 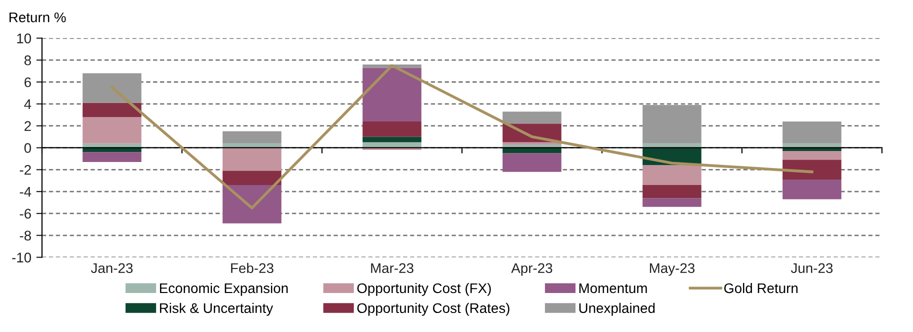 What do you see at coordinates (27, 82) in the screenshot?
I see `y-tick-label: 6` at bounding box center [27, 82].